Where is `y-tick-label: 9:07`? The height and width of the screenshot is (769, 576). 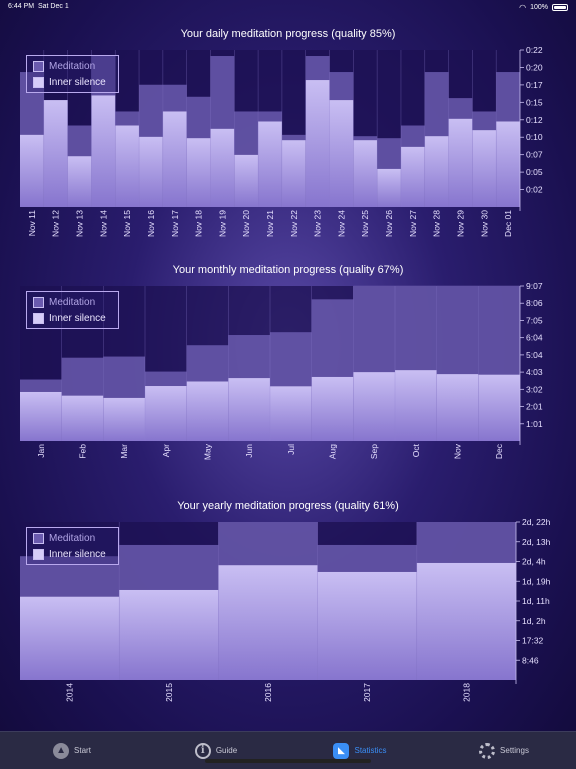 y-tick-label: 9:07 is located at coordinates (534, 286).